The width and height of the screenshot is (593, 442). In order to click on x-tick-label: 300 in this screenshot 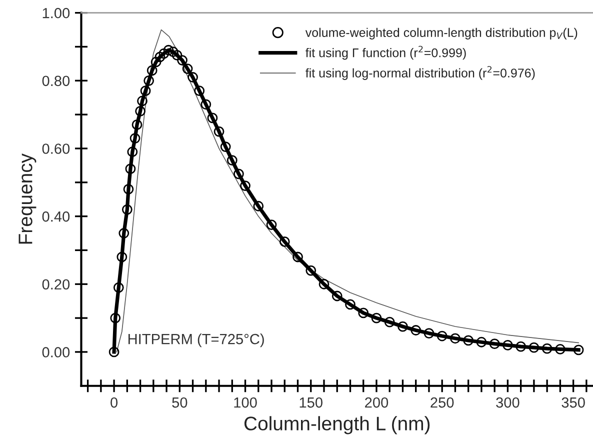, I will do `click(508, 402)`.